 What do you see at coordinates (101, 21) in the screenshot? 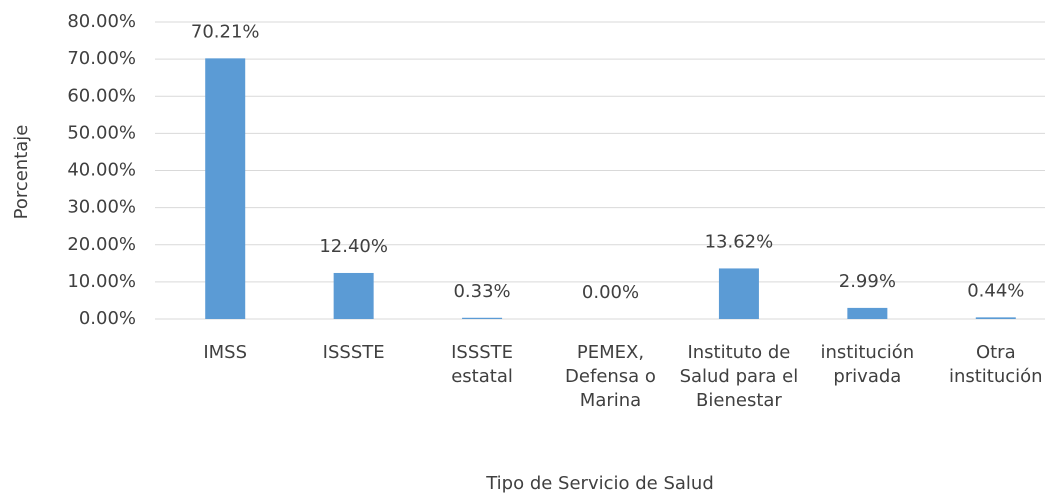
I see `y-tick-label: 80.00%` at bounding box center [101, 21].